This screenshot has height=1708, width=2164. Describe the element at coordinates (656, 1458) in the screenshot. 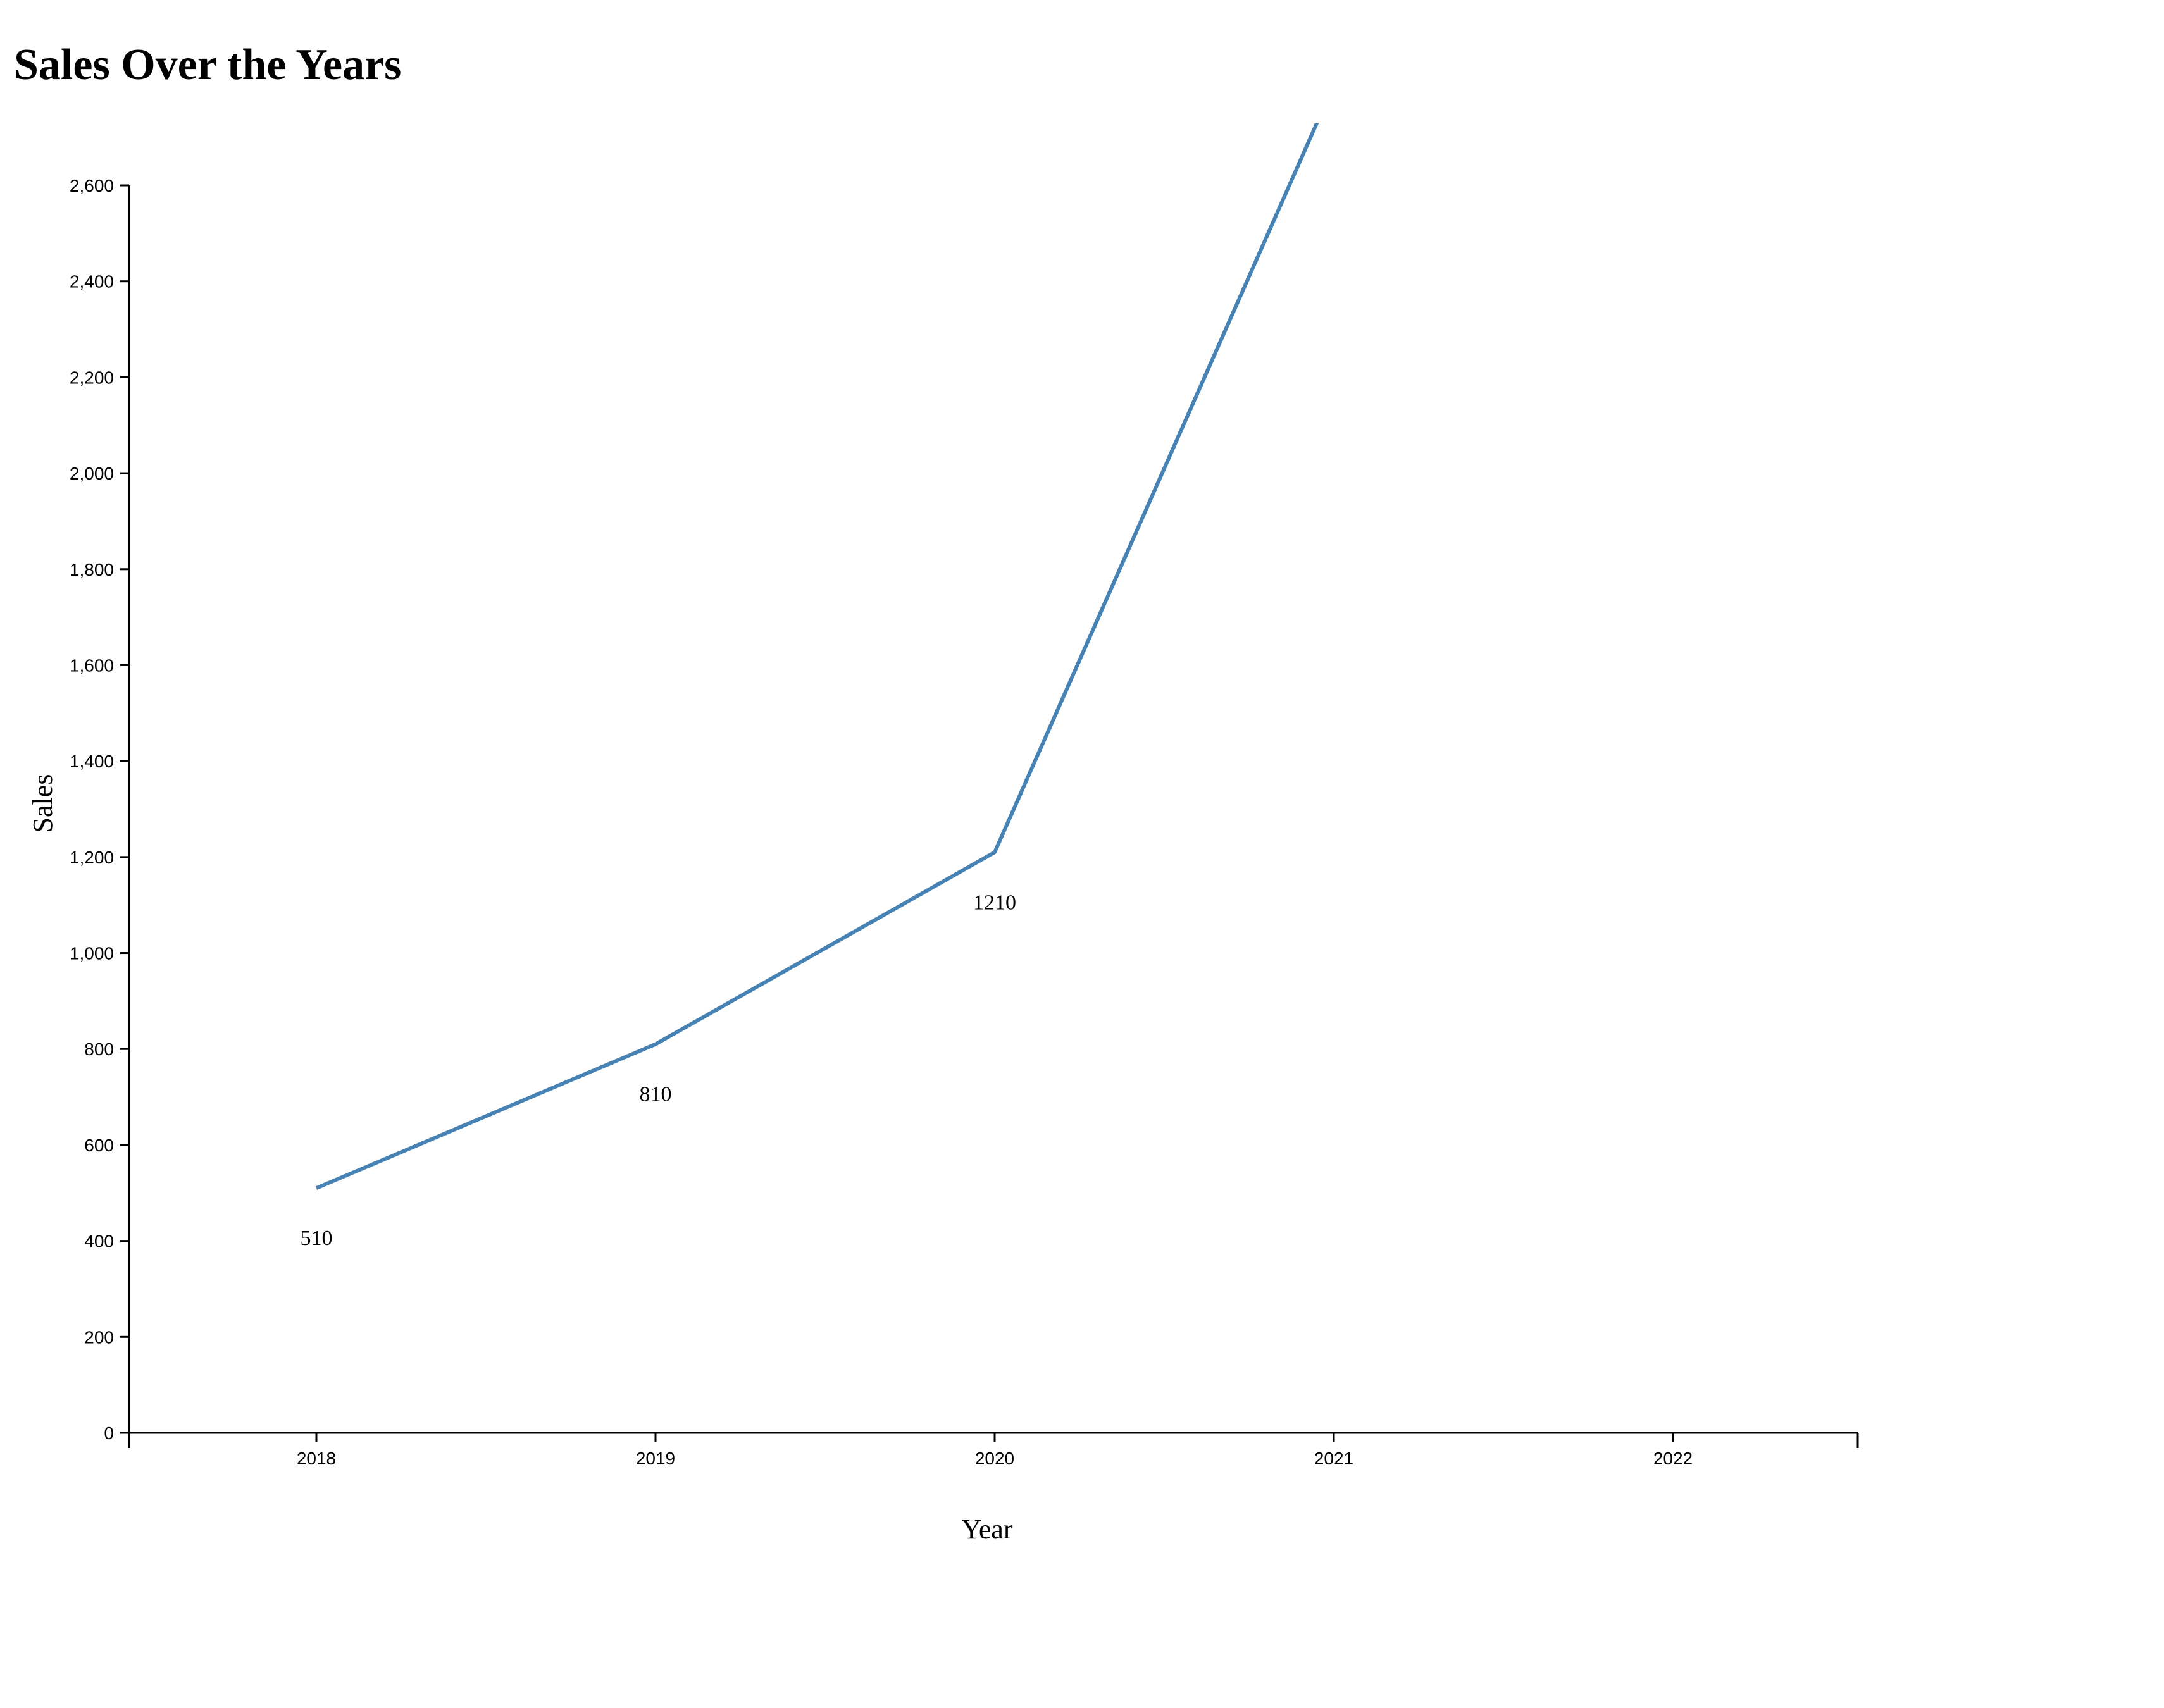

I see `x-tick-label: 2019` at that location.